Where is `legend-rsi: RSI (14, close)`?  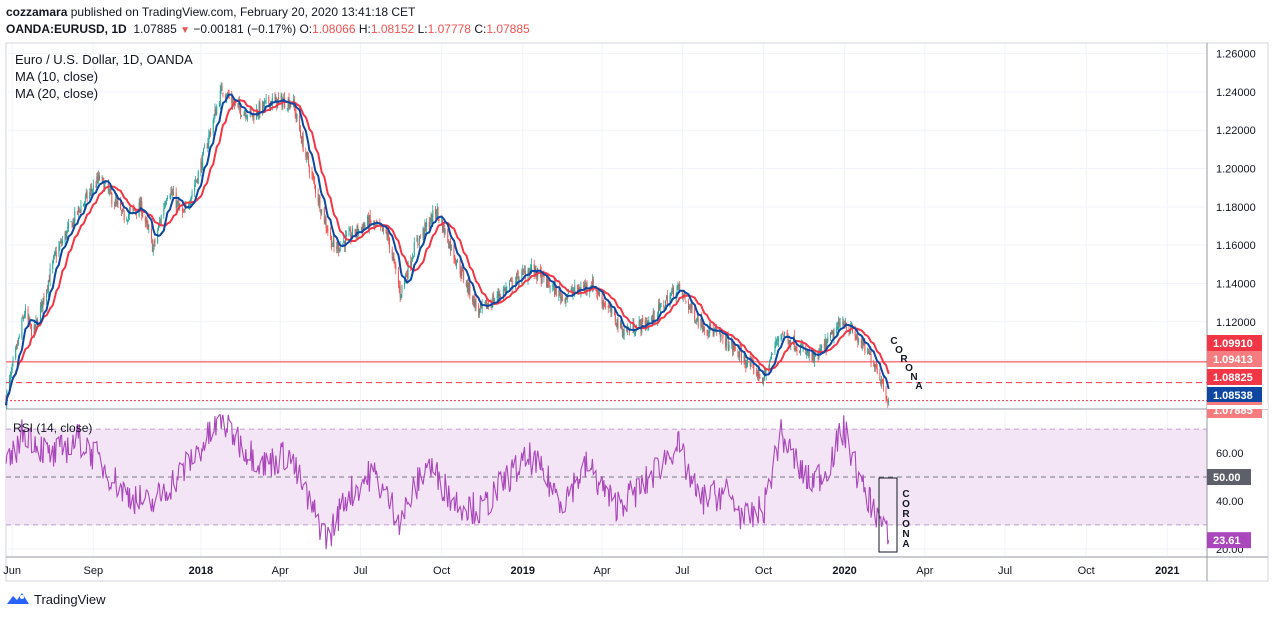
legend-rsi: RSI (14, close) is located at coordinates (52, 428).